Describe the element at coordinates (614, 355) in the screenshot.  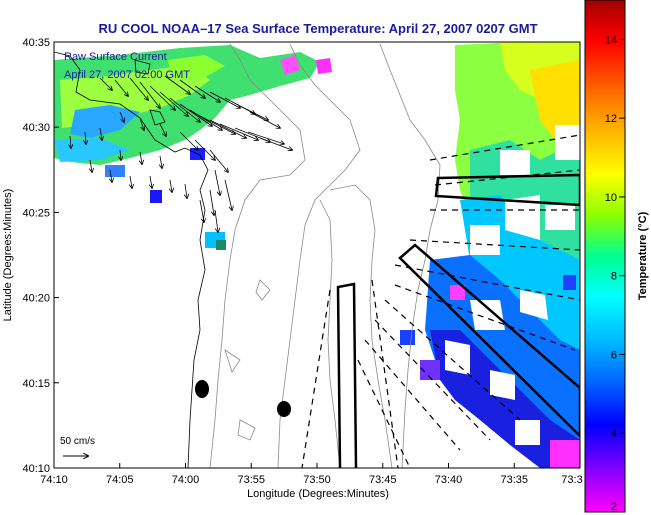
I see `colorbar-tick-label: 6` at that location.